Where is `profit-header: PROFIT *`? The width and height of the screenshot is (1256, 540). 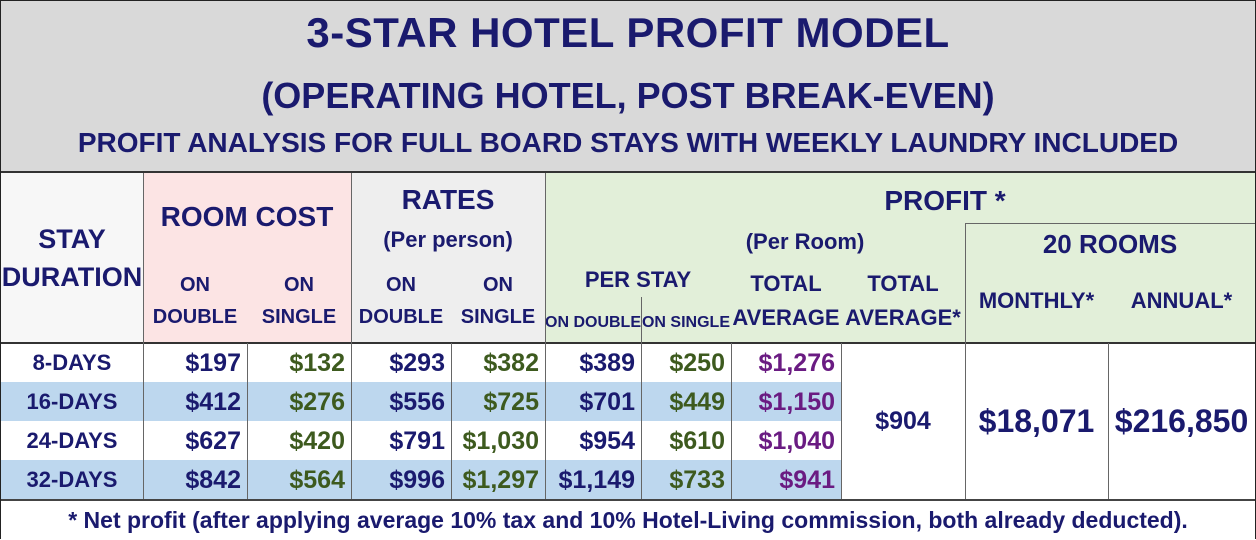 profit-header: PROFIT * is located at coordinates (945, 200).